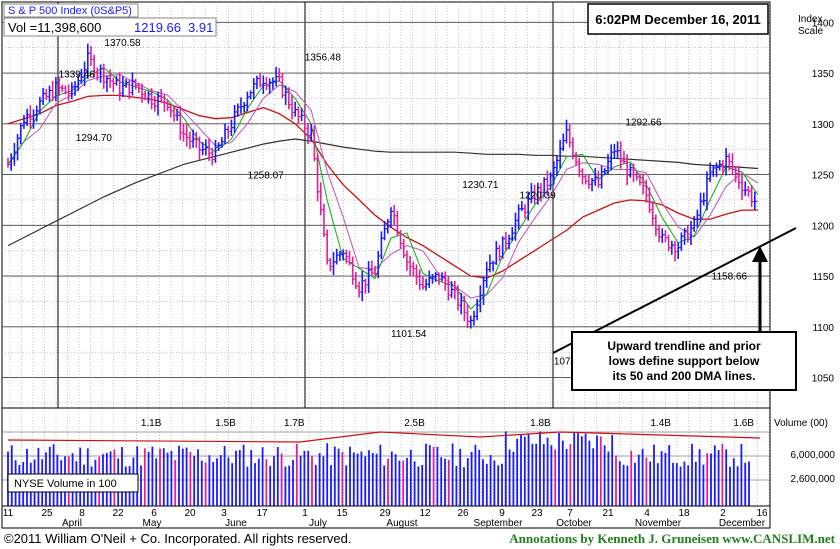 This screenshot has height=549, width=840. What do you see at coordinates (154, 513) in the screenshot?
I see `date-day-label: 6` at bounding box center [154, 513].